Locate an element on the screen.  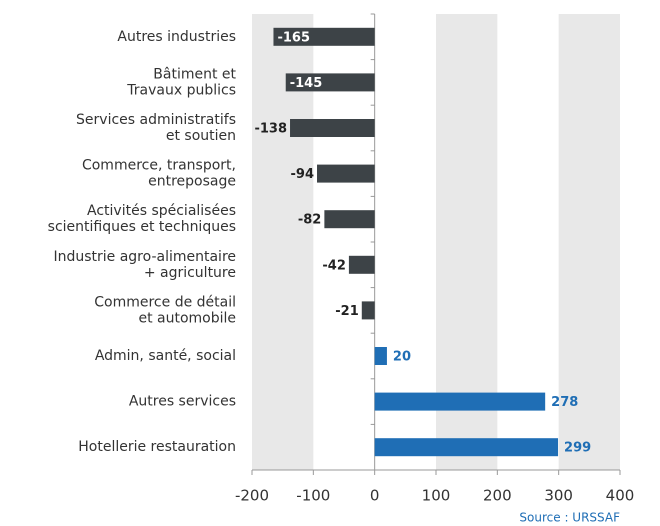
category-label-line: Commerce, transport, is located at coordinates (159, 166).